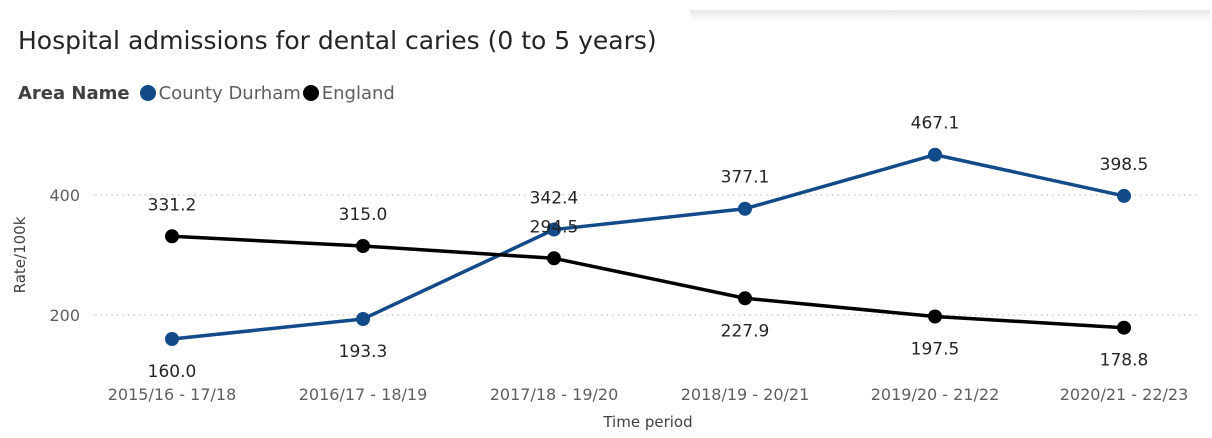 The height and width of the screenshot is (438, 1212). Describe the element at coordinates (935, 394) in the screenshot. I see `x-tick-label-2019-20-21-22: 2019/20 - 21/22` at that location.